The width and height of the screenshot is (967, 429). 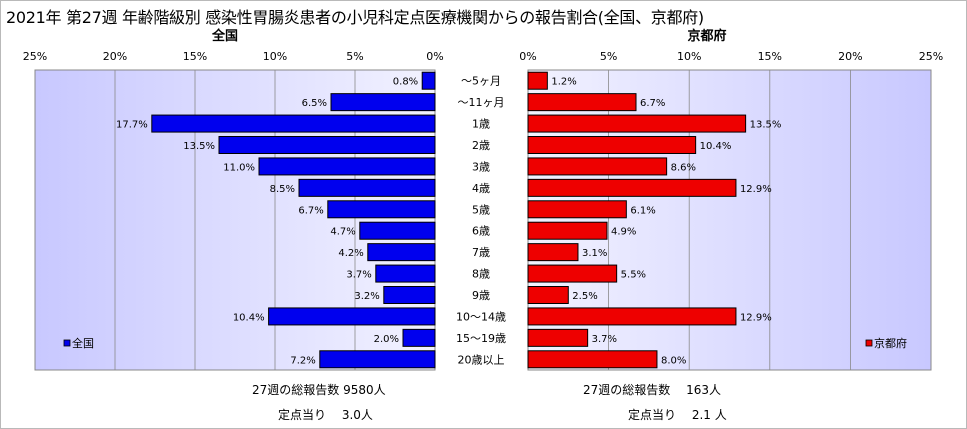 What do you see at coordinates (386, 339) in the screenshot?
I see `left-bar-data-label: 2.0%` at bounding box center [386, 339].